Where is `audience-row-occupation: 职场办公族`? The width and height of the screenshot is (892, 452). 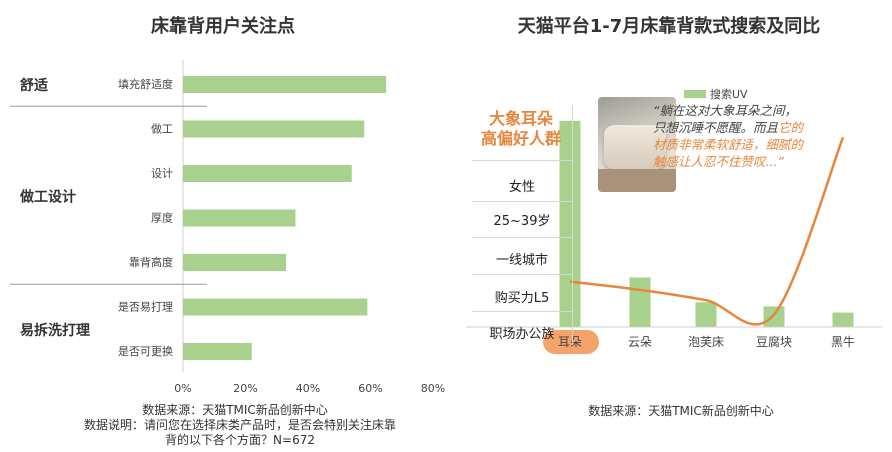
audience-row-occupation: 职场办公族 is located at coordinates (522, 334).